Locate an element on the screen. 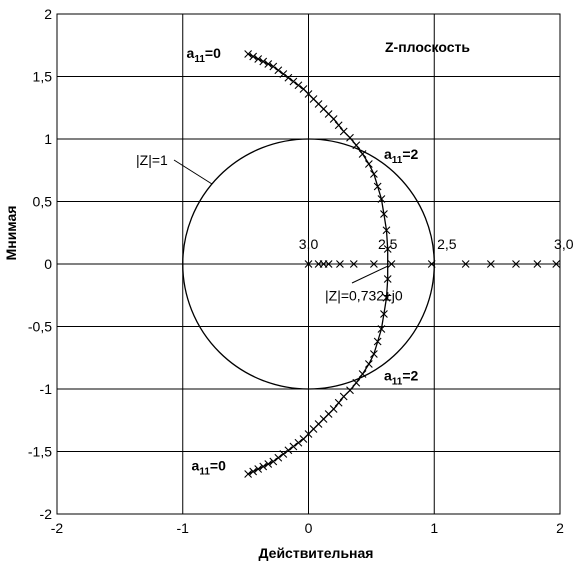  y-tick-label: -1 is located at coordinates (46, 389).